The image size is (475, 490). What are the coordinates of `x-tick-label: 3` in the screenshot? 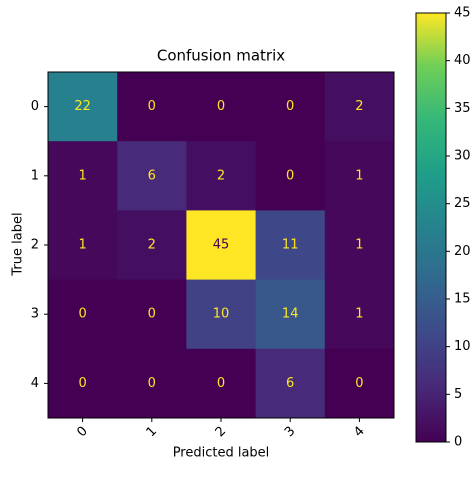 It's located at (290, 432).